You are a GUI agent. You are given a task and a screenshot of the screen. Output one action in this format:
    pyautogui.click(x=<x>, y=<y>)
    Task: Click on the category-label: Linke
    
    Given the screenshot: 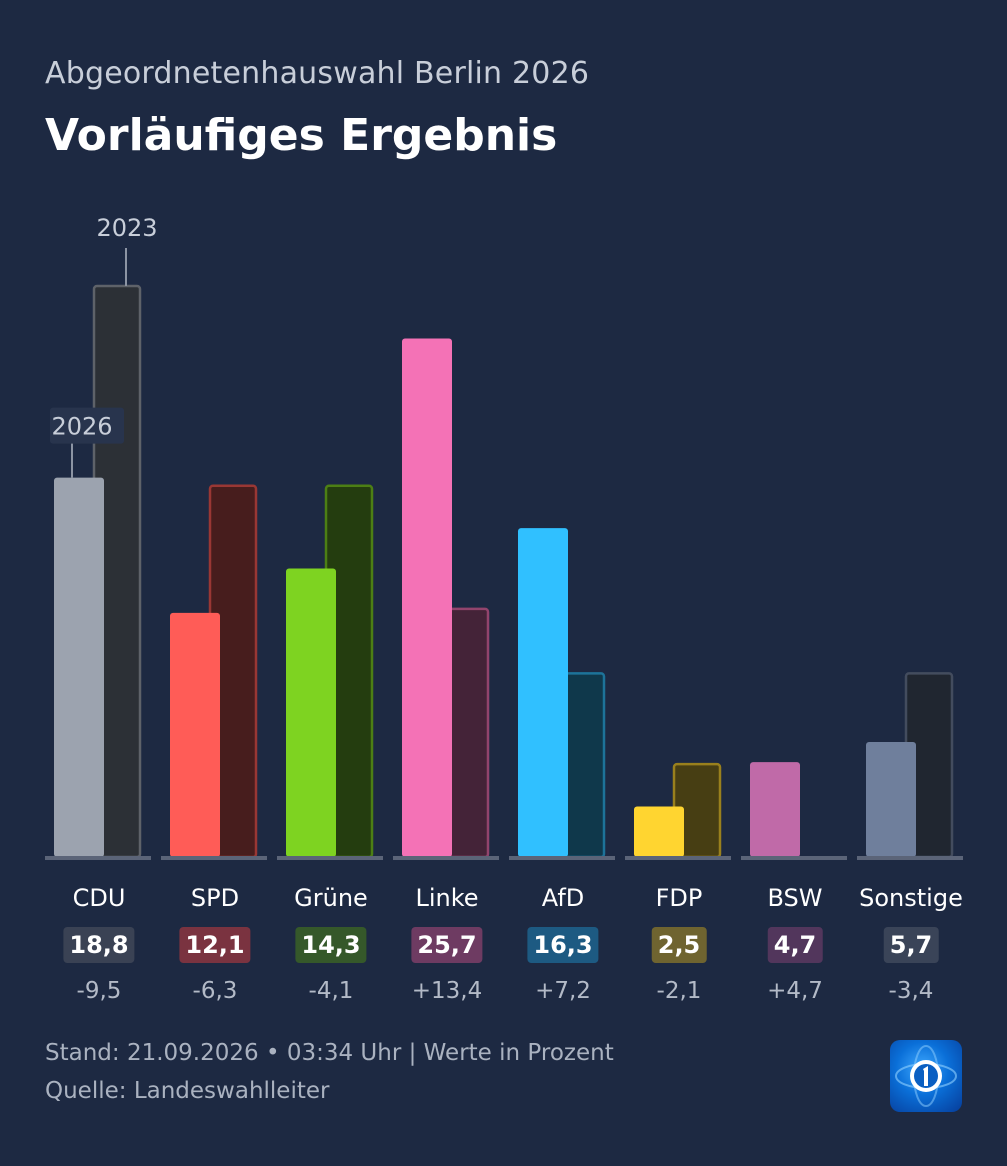 What is the action you would take?
    pyautogui.click(x=447, y=898)
    